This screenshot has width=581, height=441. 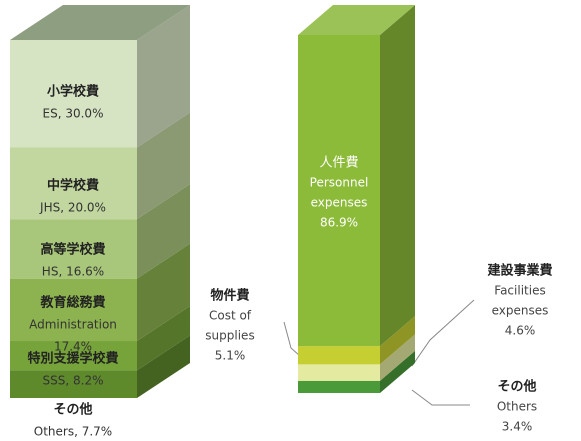 I want to click on series-name: 中学校費, so click(x=73, y=186).